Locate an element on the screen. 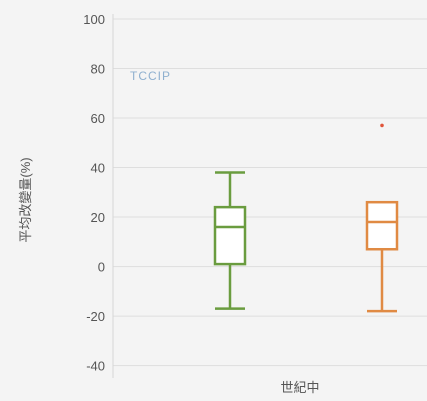  y-tick-label: 0 is located at coordinates (101, 267).